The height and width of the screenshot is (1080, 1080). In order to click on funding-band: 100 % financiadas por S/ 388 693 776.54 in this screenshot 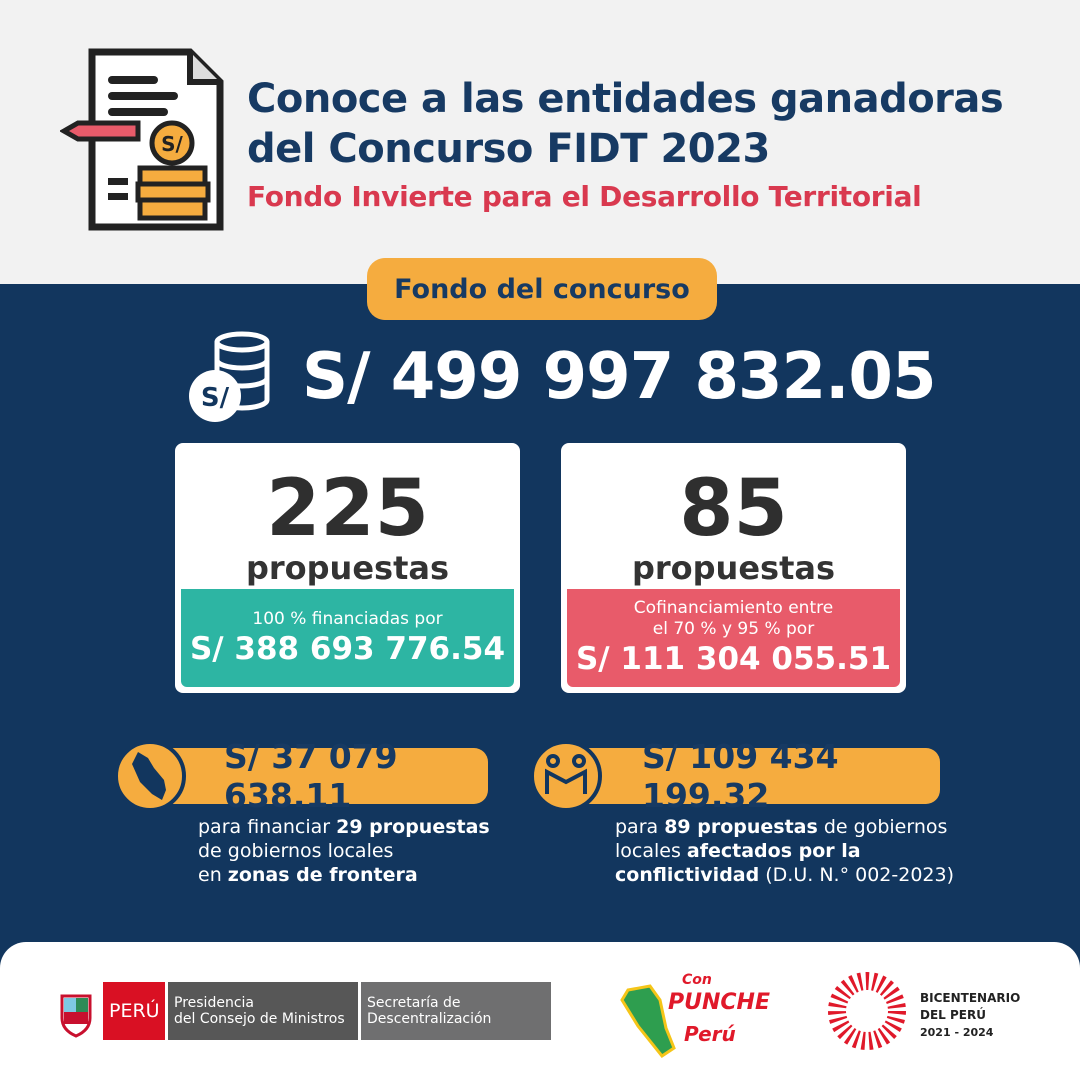, I will do `click(347, 638)`.